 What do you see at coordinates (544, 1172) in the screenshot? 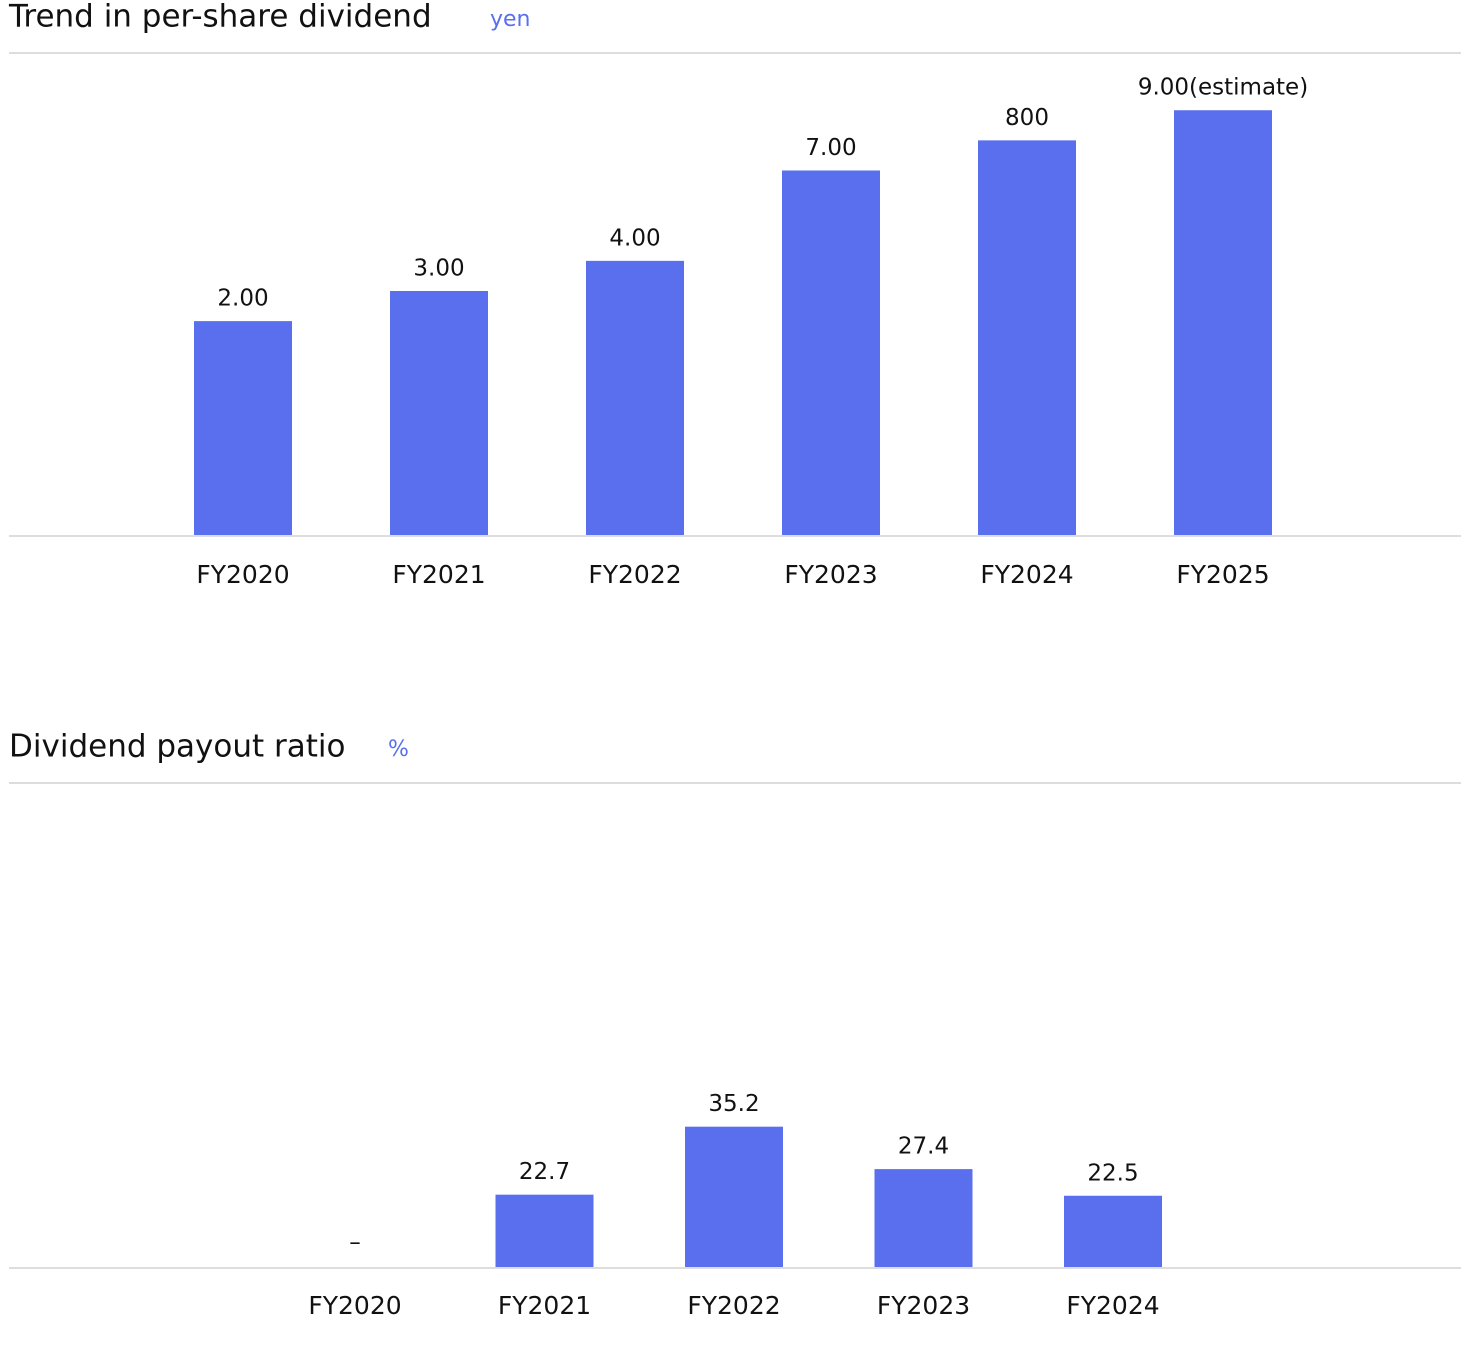
I see `value-label: 22.7` at bounding box center [544, 1172].